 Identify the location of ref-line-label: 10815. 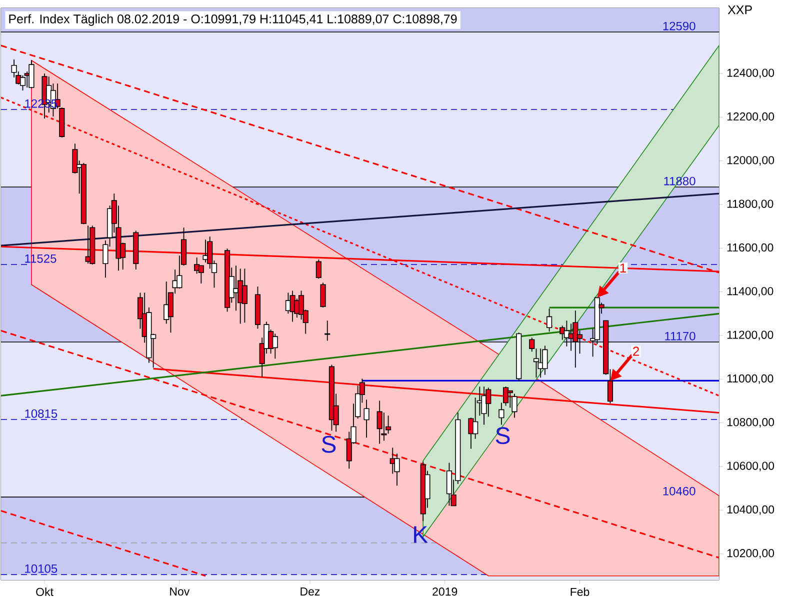
(41, 413).